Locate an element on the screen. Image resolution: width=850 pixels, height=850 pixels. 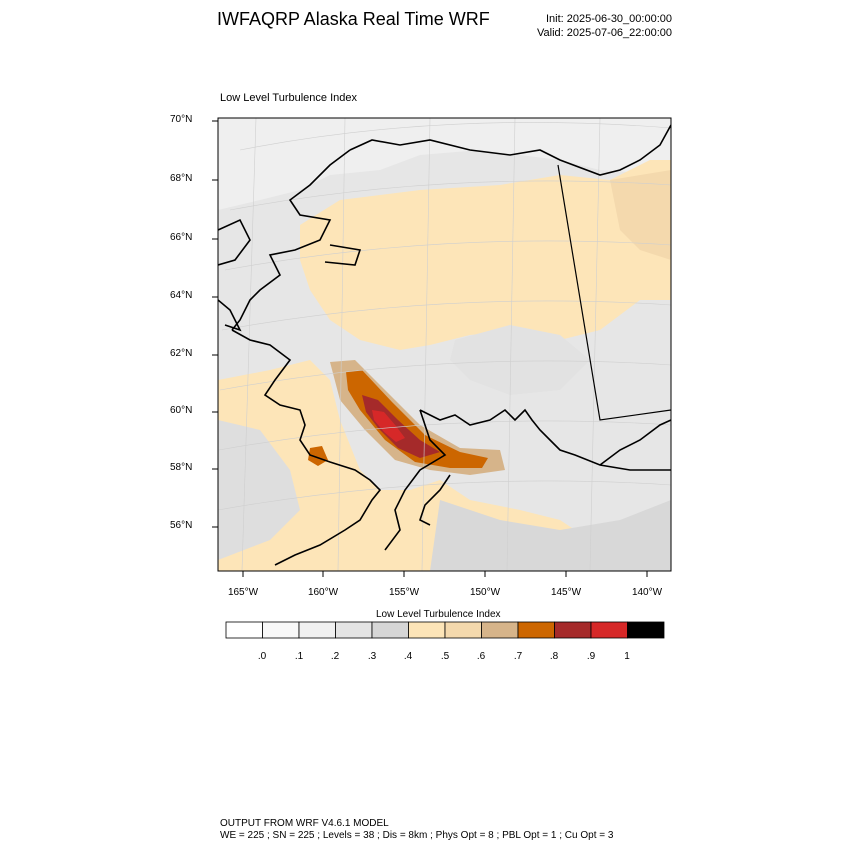
colorbar-label: .8 is located at coordinates (554, 656).